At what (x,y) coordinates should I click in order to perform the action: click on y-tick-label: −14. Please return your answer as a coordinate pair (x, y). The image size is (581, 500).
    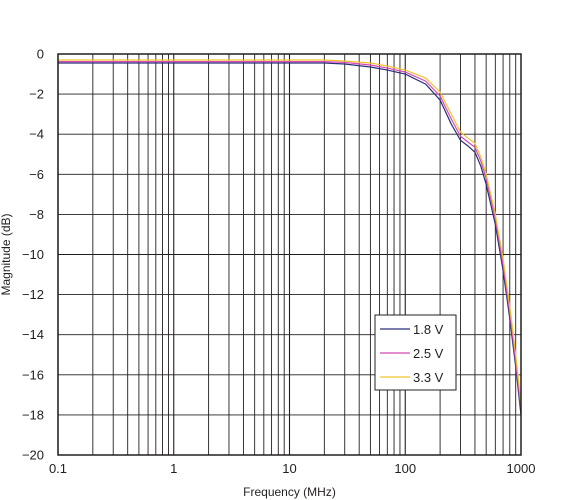
    Looking at the image, I should click on (33, 334).